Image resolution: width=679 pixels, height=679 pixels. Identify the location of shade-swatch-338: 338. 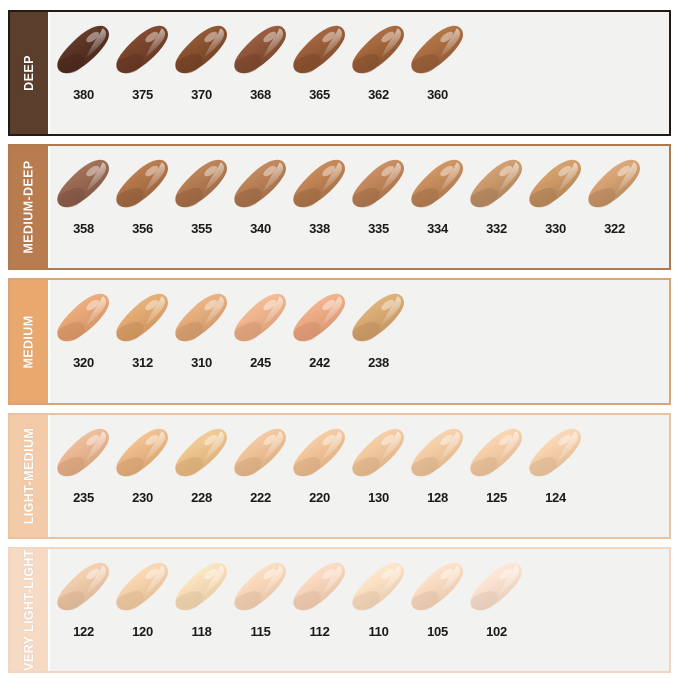
(319, 209).